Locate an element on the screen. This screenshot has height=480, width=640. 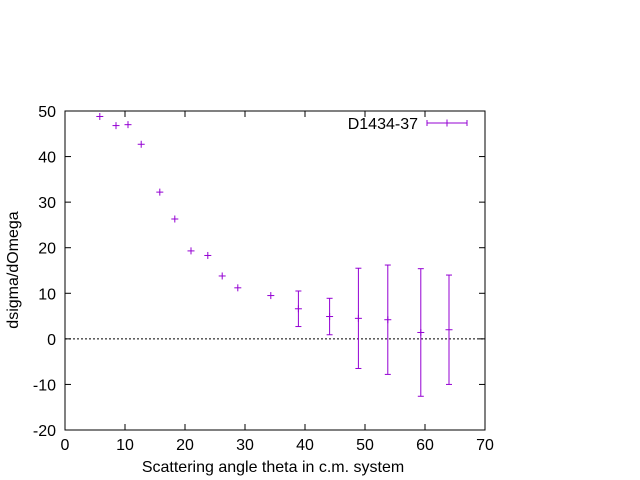
y-tick-label: 0 is located at coordinates (51, 340).